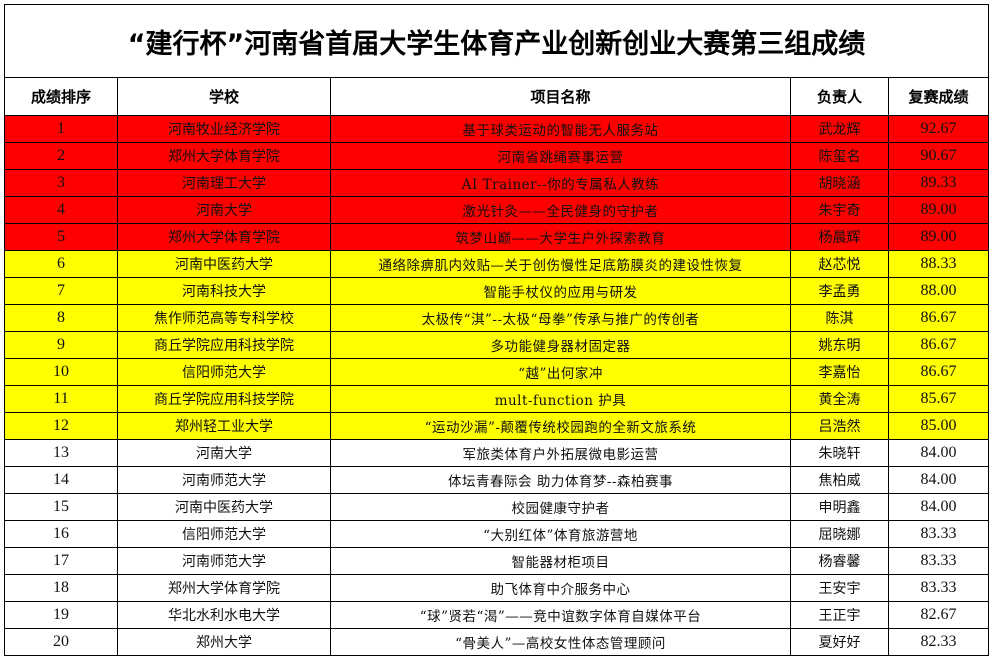 This screenshot has width=992, height=663. I want to click on project-cell: “越”出何家冲, so click(560, 372).